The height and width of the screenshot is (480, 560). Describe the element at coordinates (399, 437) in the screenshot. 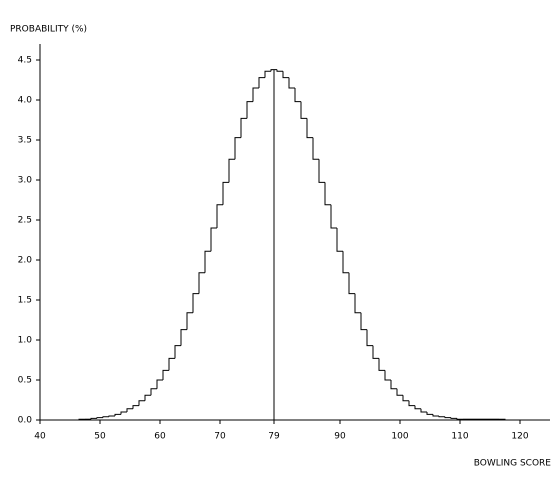

I see `x-tick-label: 100` at that location.